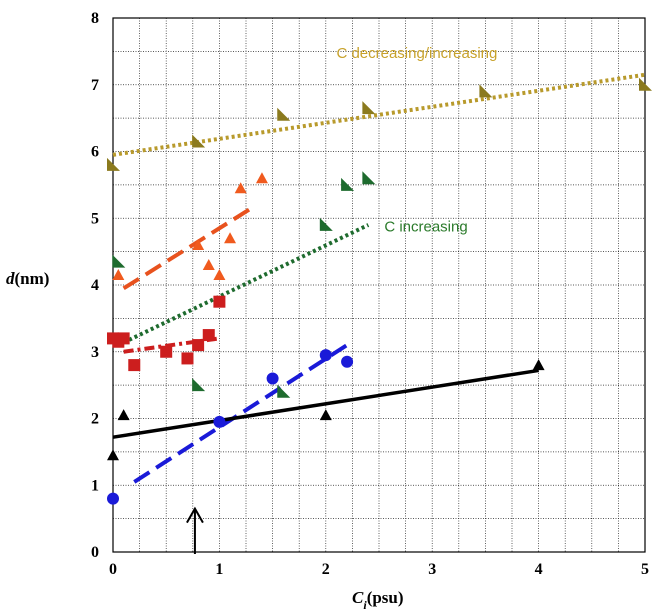  Describe the element at coordinates (32, 278) in the screenshot. I see `y-axis-unit: (nm)` at that location.